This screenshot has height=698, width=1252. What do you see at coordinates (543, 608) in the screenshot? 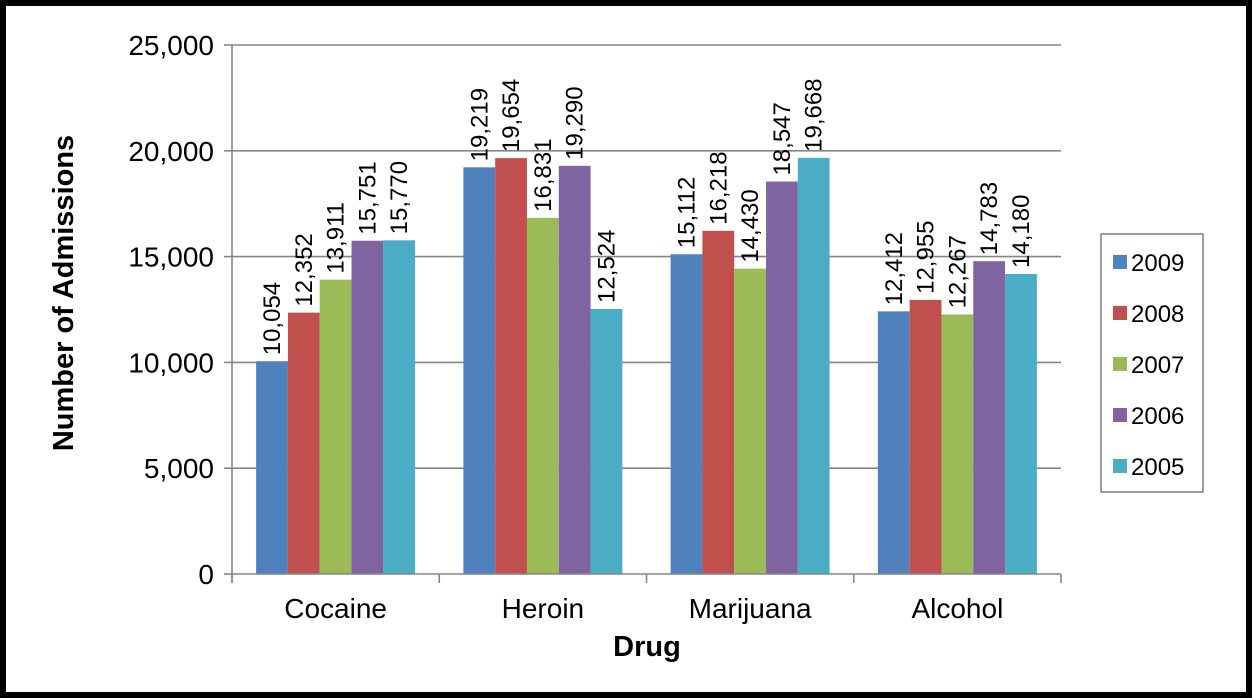
I see `x-tick-label: Heroin` at bounding box center [543, 608].